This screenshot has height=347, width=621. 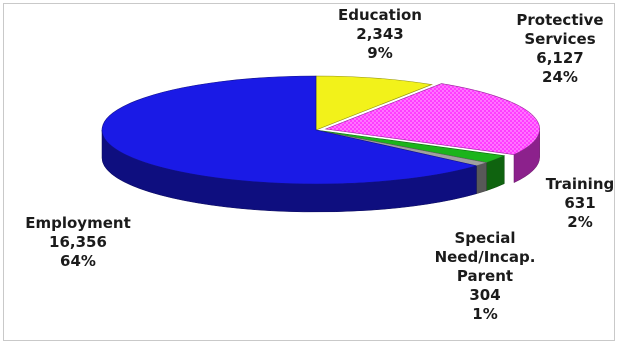 What do you see at coordinates (560, 20) in the screenshot?
I see `protective-label-line1: Protective` at bounding box center [560, 20].